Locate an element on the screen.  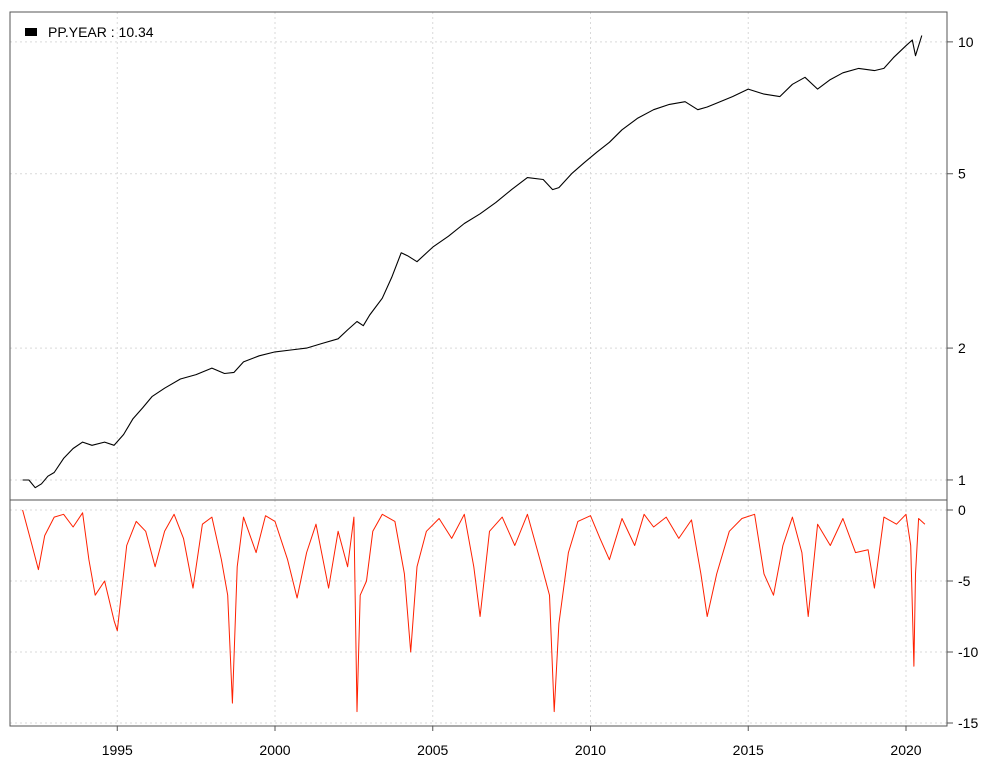
y-tick-label: 10 is located at coordinates (966, 42).